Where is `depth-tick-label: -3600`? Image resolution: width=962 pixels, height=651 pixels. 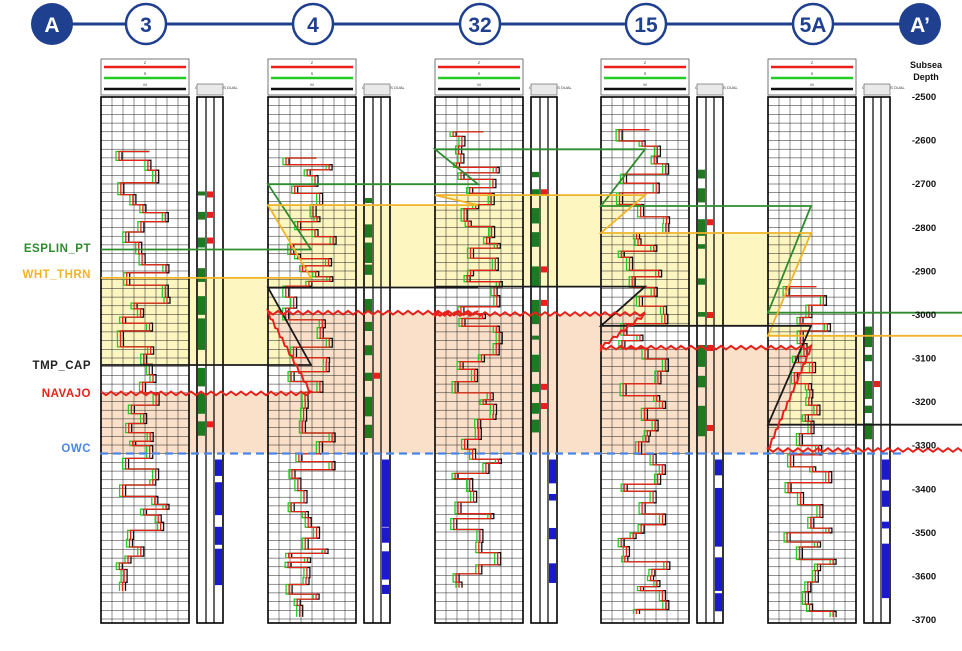
depth-tick-label: -3600 is located at coordinates (924, 576).